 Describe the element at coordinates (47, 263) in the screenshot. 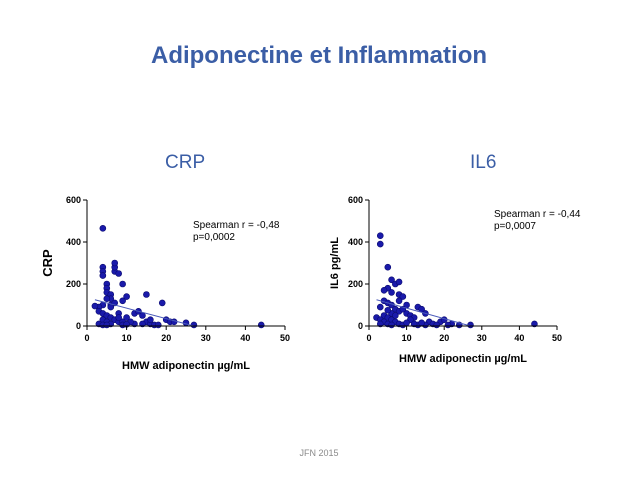

I see `crp-y-axis-label: CRP` at that location.